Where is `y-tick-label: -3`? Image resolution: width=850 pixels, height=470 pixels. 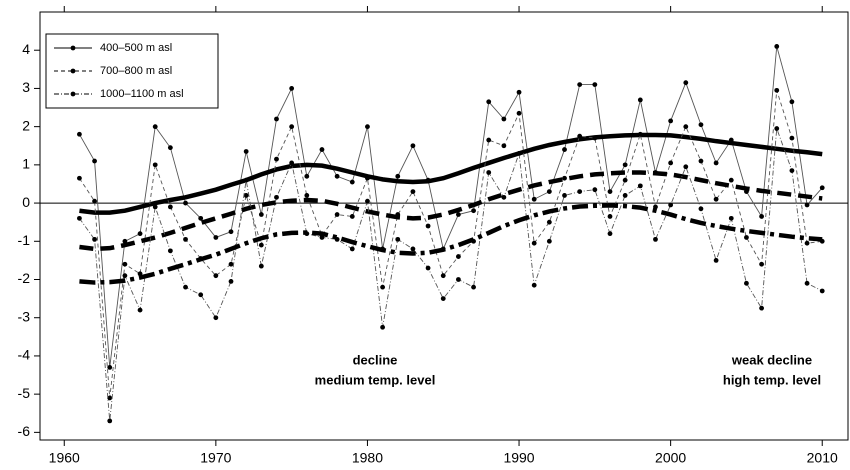
y-tick-label: -3 is located at coordinates (24, 316).